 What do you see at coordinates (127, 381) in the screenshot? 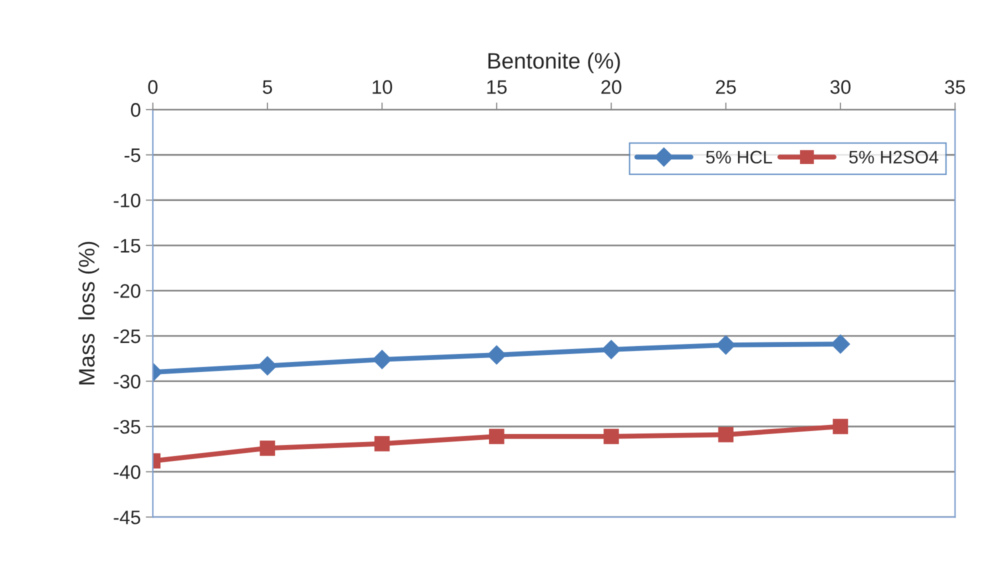
I see `y-tick-label: -30` at bounding box center [127, 381].